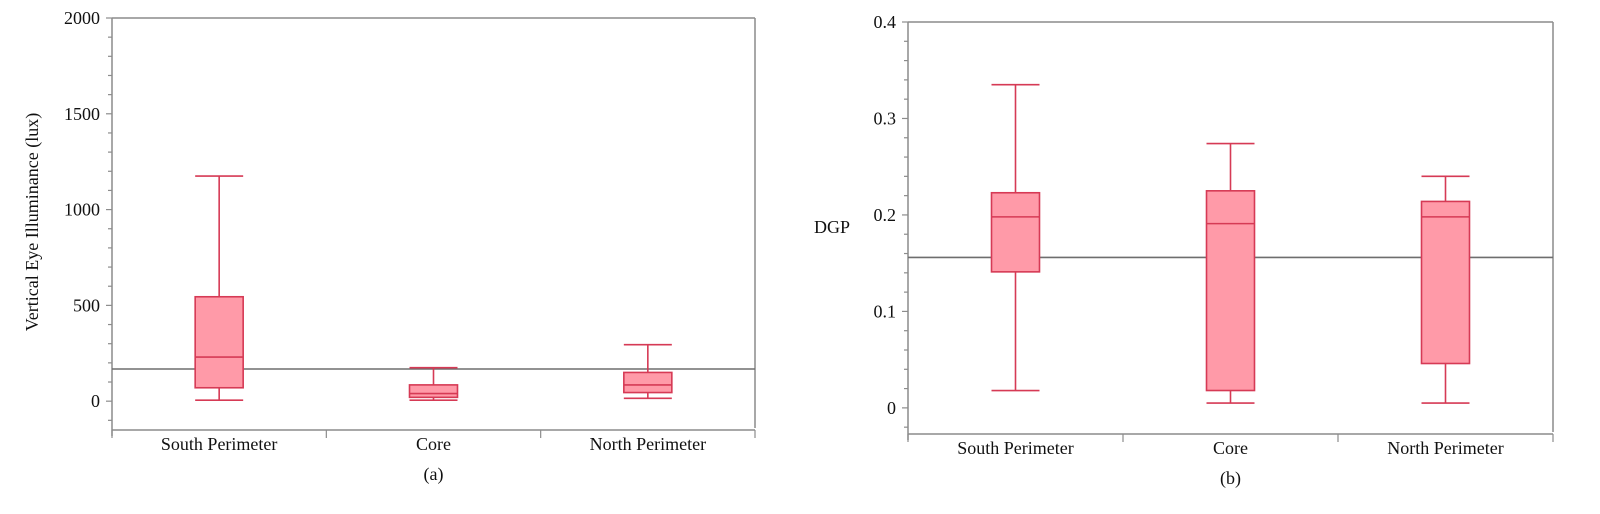 The height and width of the screenshot is (514, 1600). What do you see at coordinates (434, 474) in the screenshot?
I see `panel-label: (a)` at bounding box center [434, 474].